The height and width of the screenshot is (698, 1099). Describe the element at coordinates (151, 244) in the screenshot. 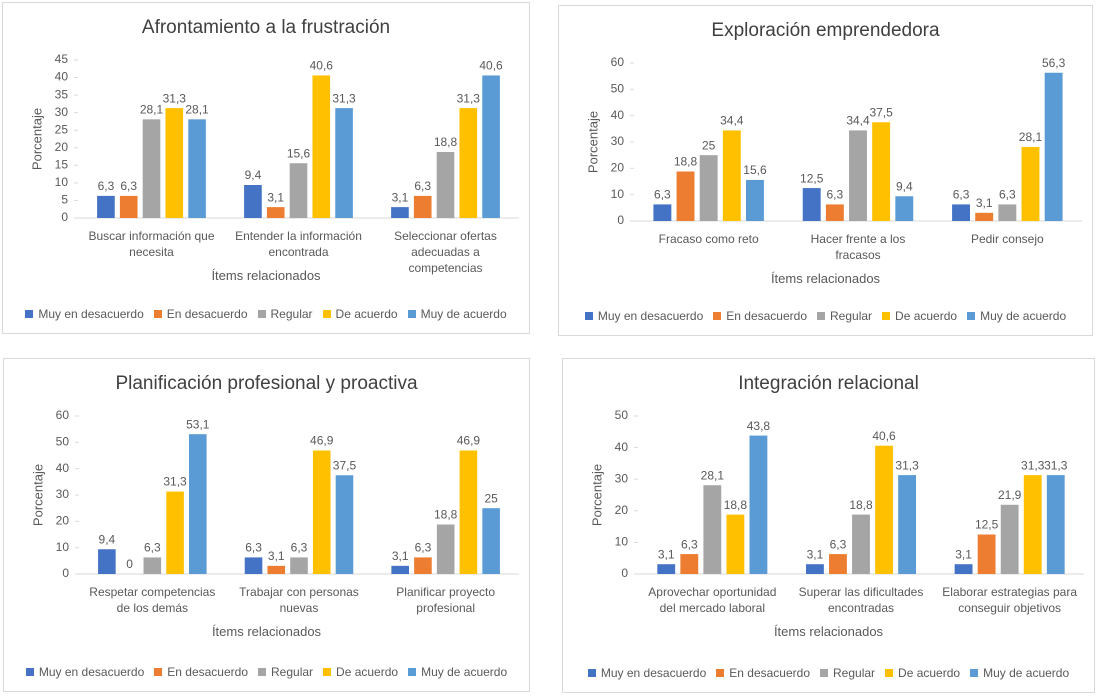

I see `x-tick-label: Buscar información que necesita` at that location.